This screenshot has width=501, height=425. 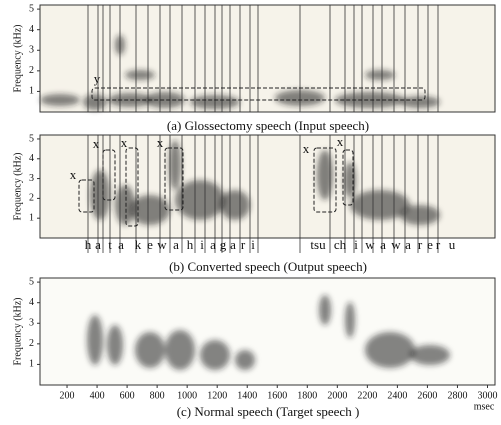 I want to click on x-tick-label: 2200, so click(x=367, y=395).